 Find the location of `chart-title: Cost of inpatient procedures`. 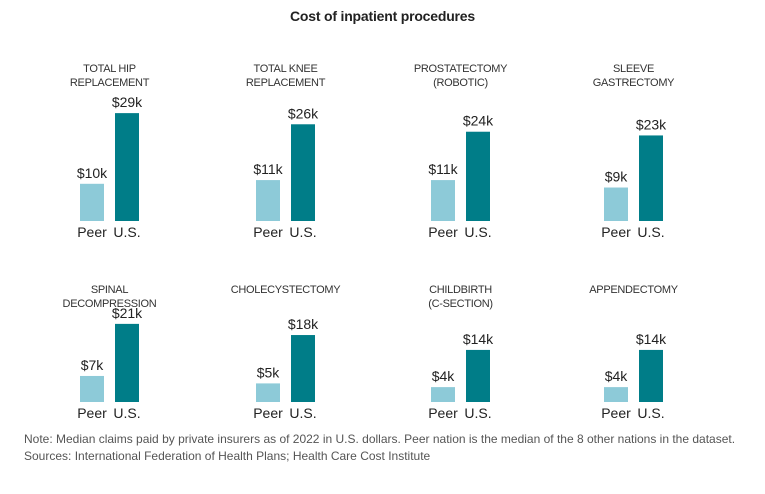

chart-title: Cost of inpatient procedures is located at coordinates (382, 16).